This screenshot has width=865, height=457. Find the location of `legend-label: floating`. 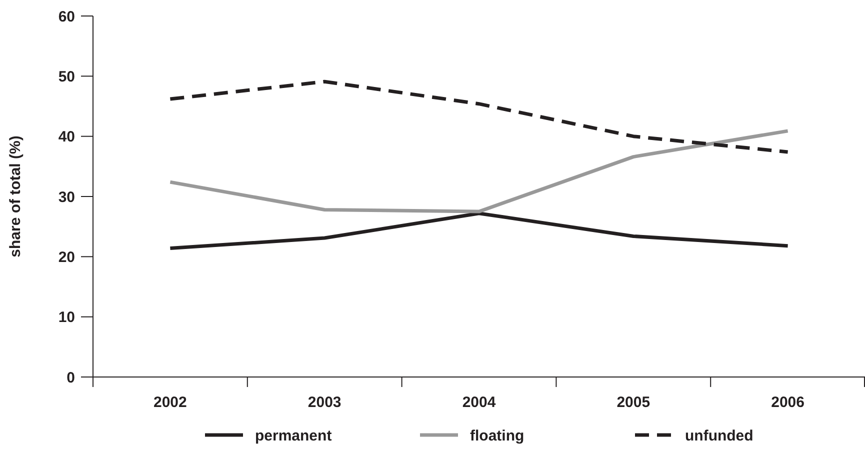

legend-label: floating is located at coordinates (497, 435).